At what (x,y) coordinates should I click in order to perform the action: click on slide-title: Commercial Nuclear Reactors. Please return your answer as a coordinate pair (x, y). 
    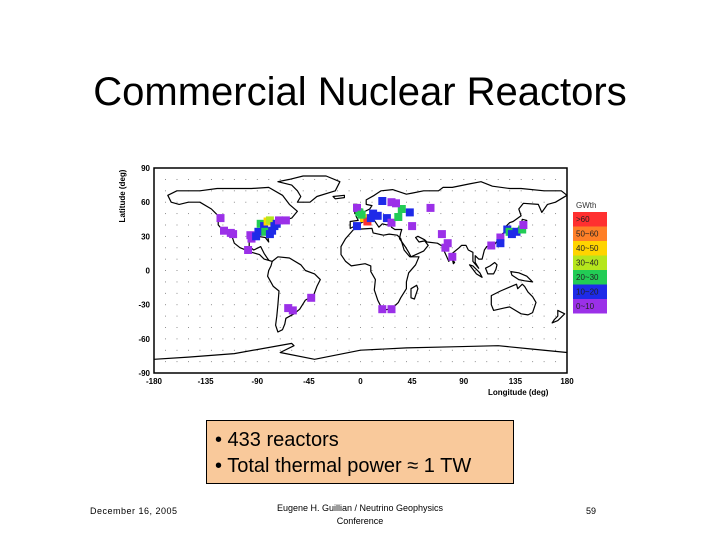
    Looking at the image, I should click on (360, 92).